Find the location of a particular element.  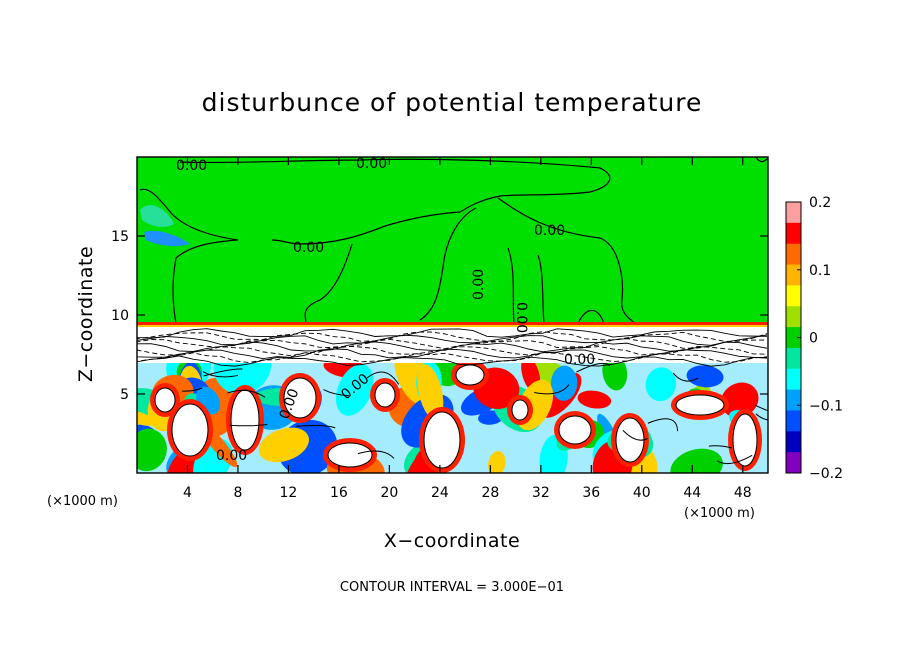

x-tick-label: 40 is located at coordinates (642, 493).